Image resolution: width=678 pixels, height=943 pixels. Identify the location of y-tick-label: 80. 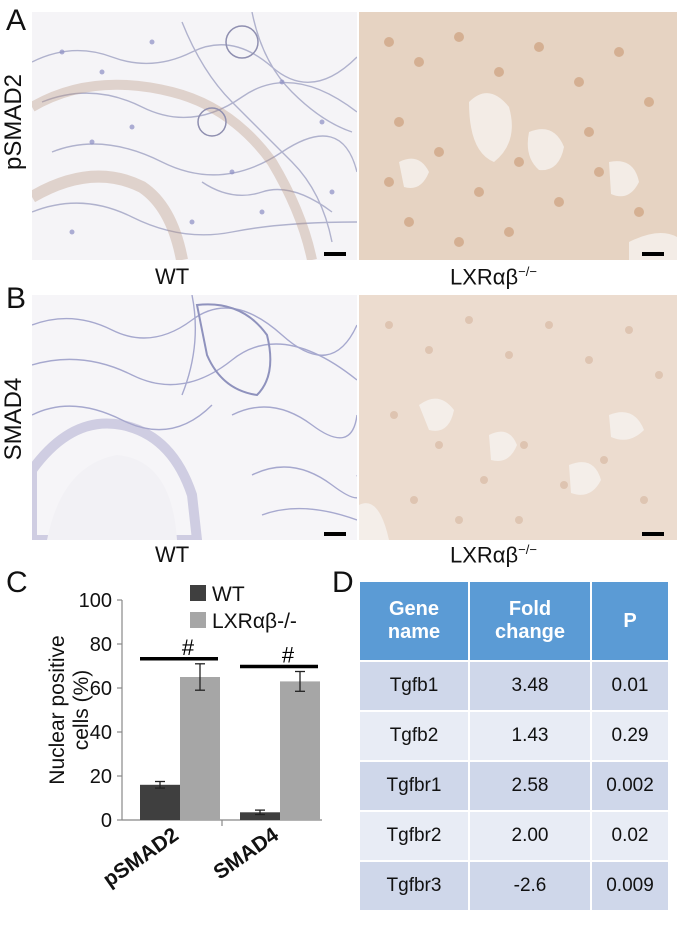
(101, 645).